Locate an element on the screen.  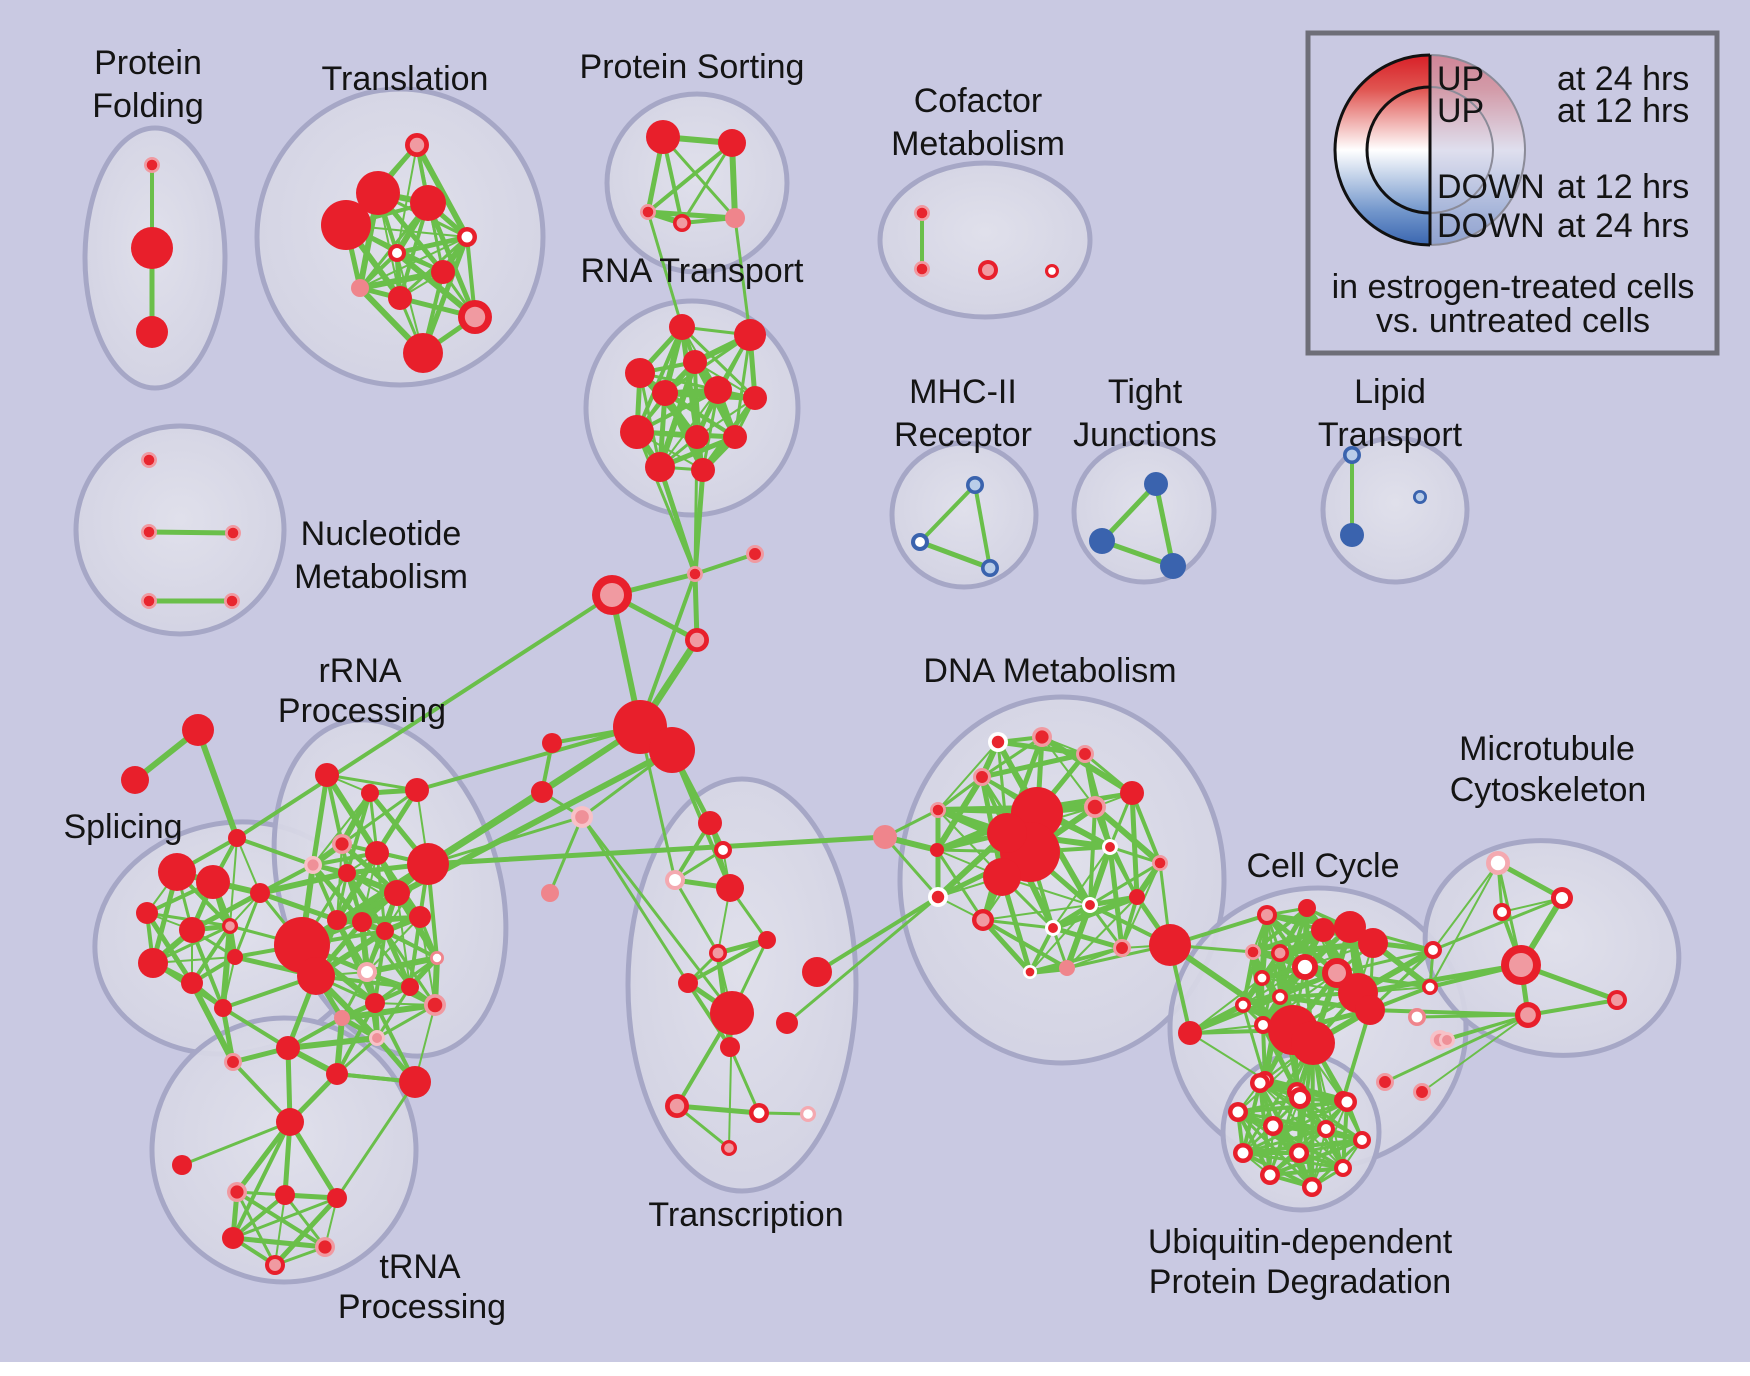
network-node-dm12 is located at coordinates (1137, 897).